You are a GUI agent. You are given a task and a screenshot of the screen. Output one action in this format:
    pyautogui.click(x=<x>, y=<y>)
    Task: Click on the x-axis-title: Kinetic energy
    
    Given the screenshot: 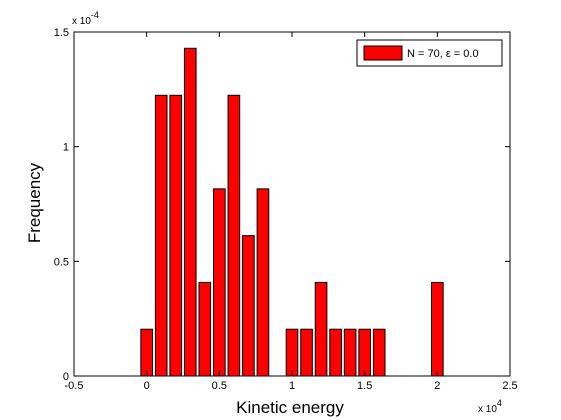 What is the action you would take?
    pyautogui.click(x=290, y=407)
    